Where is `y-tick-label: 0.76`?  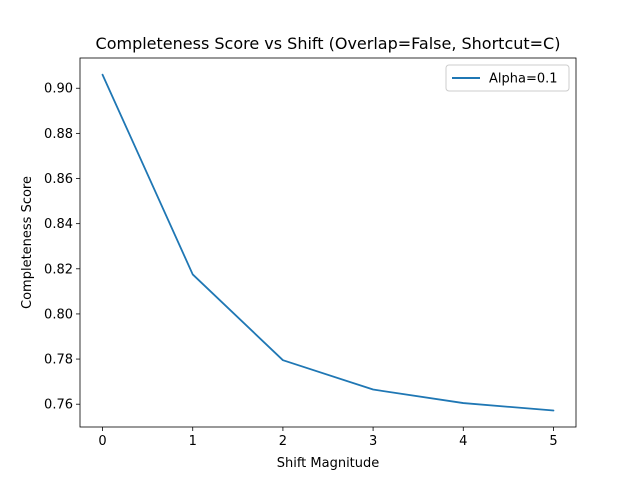
y-tick-label: 0.76 is located at coordinates (58, 405).